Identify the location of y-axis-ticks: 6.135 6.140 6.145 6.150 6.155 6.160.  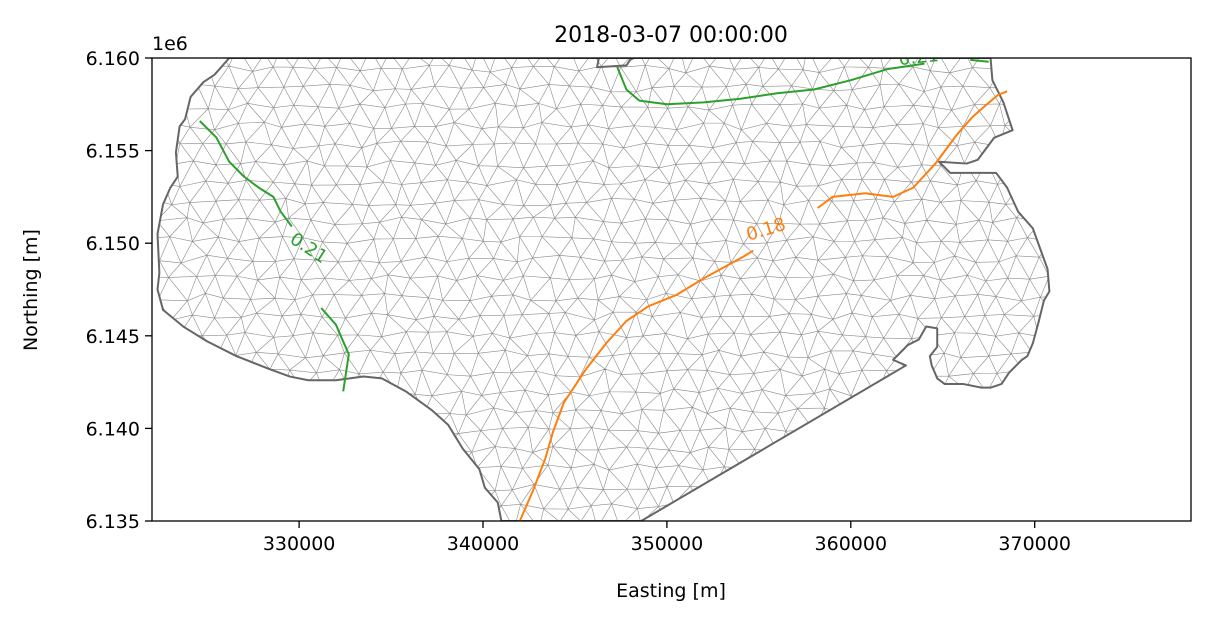
(119, 290).